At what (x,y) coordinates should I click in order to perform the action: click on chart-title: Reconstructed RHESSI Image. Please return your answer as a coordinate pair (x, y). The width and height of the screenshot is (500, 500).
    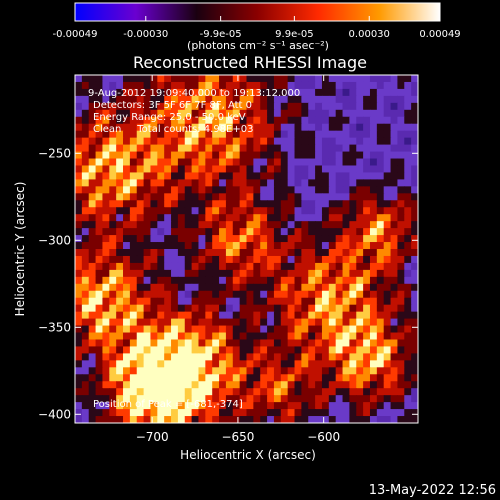
    Looking at the image, I should click on (250, 62).